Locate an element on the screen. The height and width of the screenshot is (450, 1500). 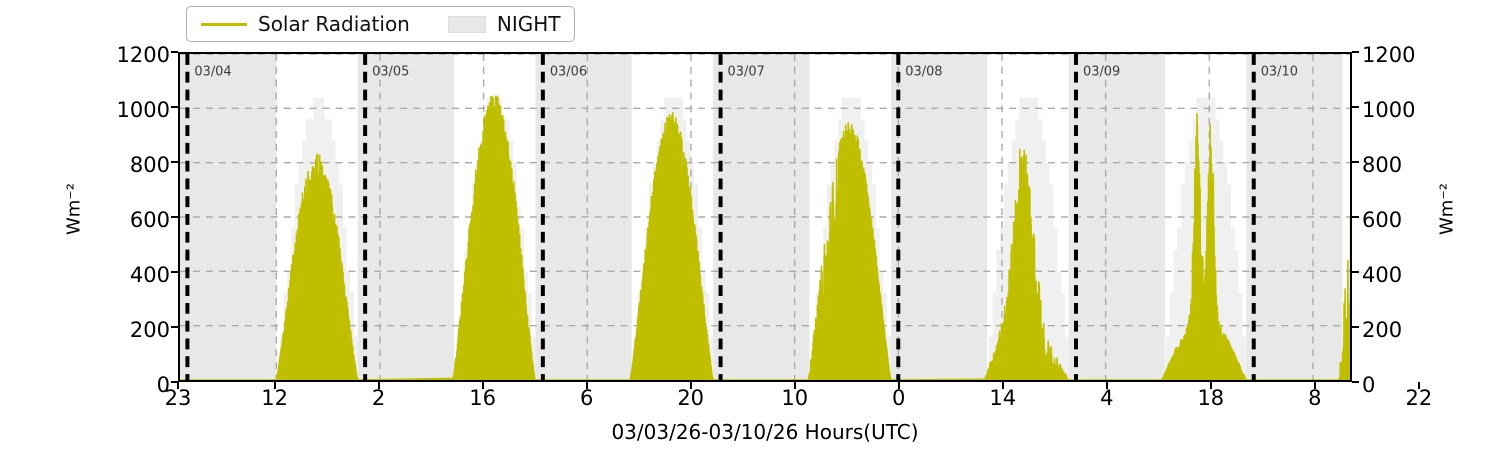
y-axis-label-right: Wm⁻² is located at coordinates (1447, 209).